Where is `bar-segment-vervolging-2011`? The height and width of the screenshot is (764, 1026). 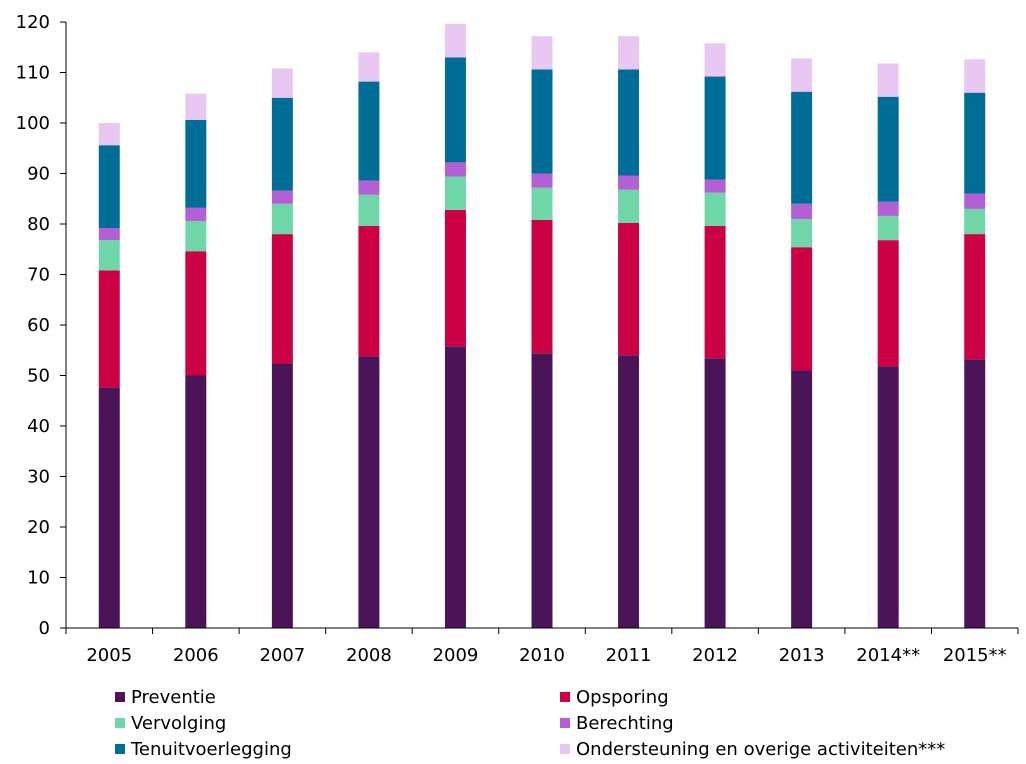
bar-segment-vervolging-2011 is located at coordinates (629, 206).